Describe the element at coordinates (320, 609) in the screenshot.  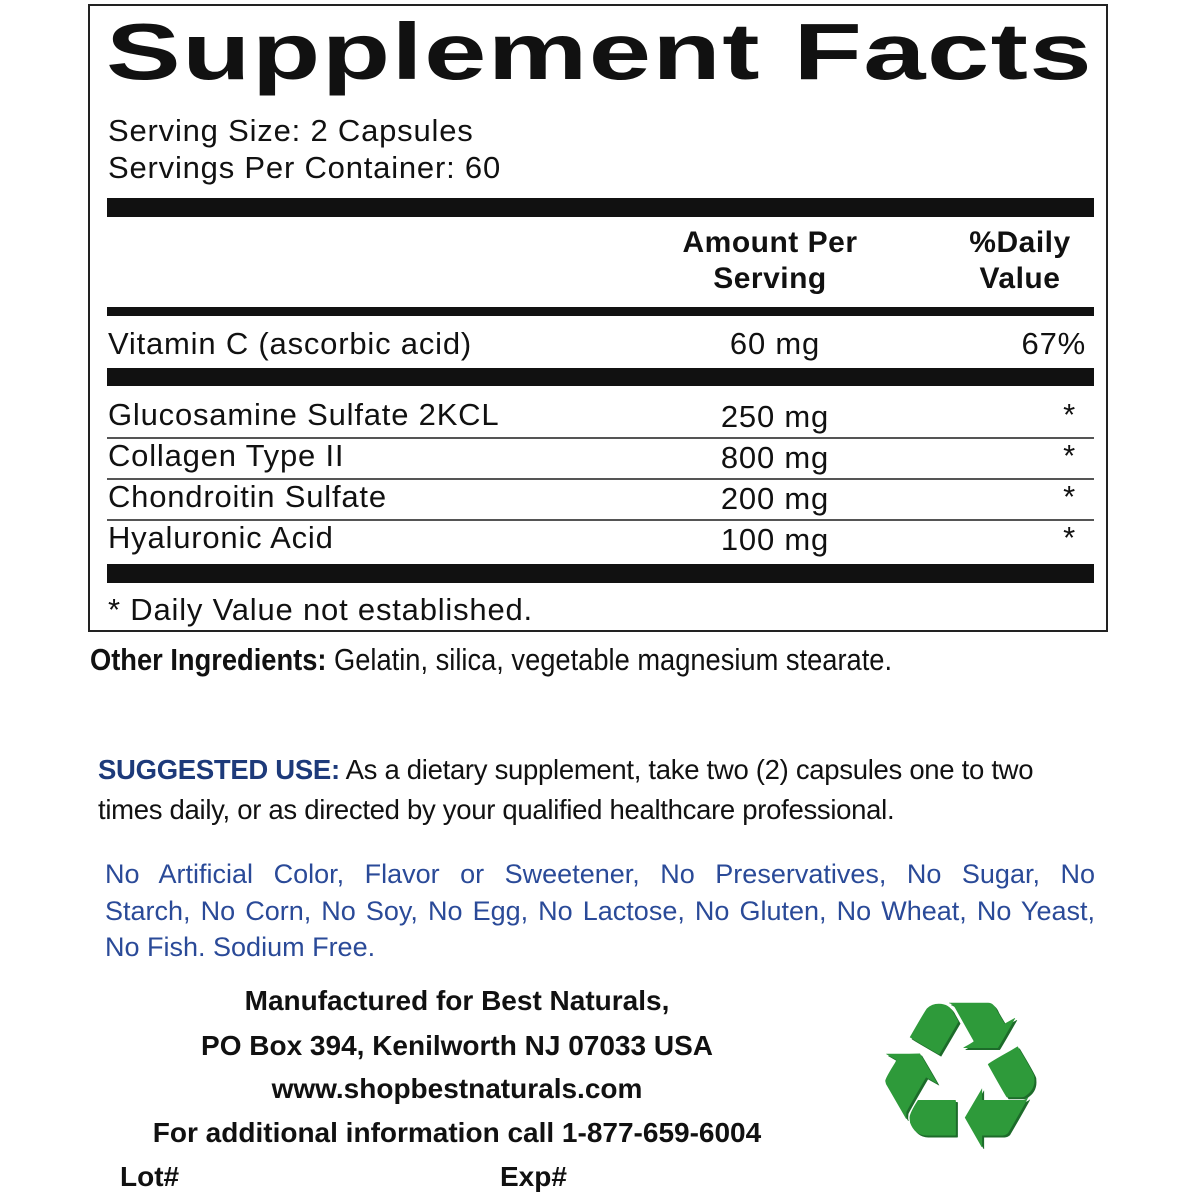
I see `footnote: * Daily Value not established.` at that location.